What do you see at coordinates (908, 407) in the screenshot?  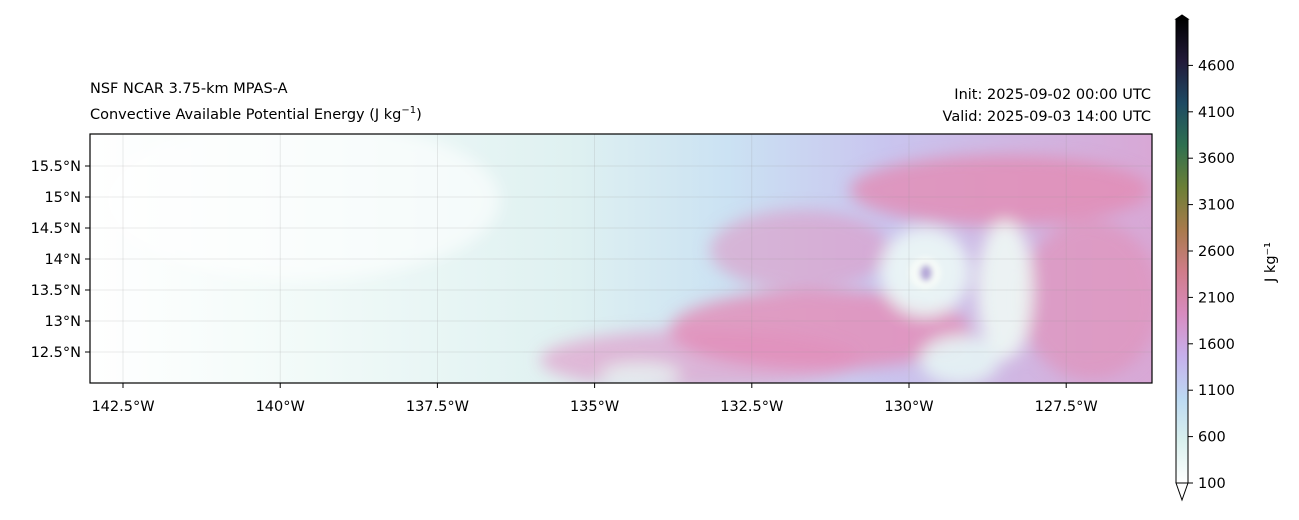 I see `lon-tick-label: 130°W` at bounding box center [908, 407].